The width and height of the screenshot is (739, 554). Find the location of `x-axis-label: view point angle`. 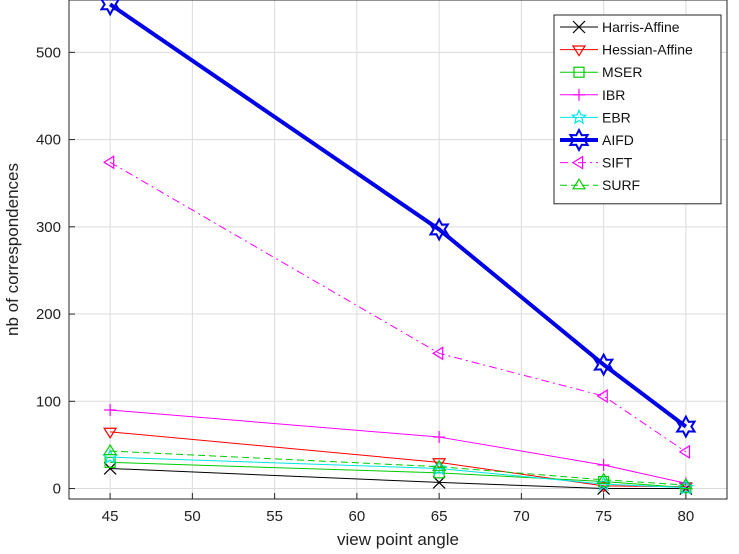

x-axis-label: view point angle is located at coordinates (398, 539).